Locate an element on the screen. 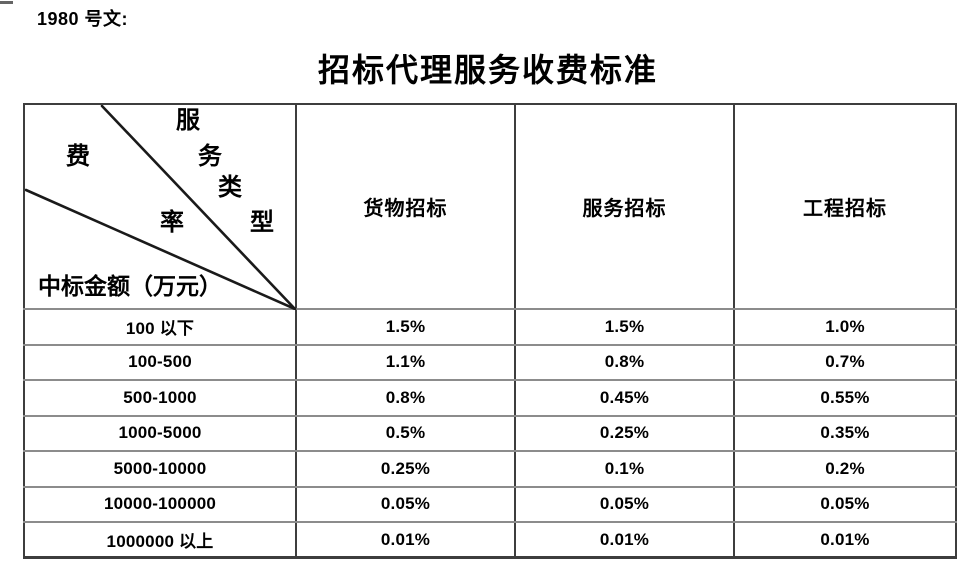 Image resolution: width=976 pixels, height=581 pixels. goods-rate-cell: 1.5% is located at coordinates (405, 327).